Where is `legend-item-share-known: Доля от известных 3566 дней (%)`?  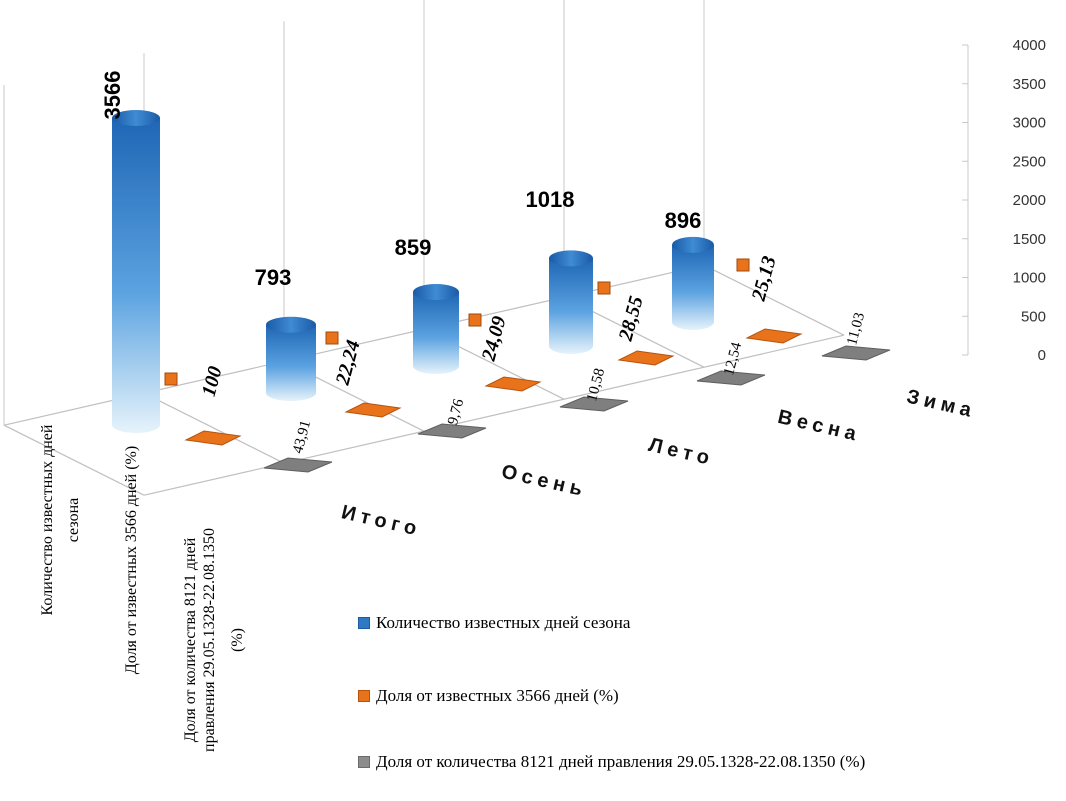 legend-item-share-known: Доля от известных 3566 дней (%) is located at coordinates (488, 696).